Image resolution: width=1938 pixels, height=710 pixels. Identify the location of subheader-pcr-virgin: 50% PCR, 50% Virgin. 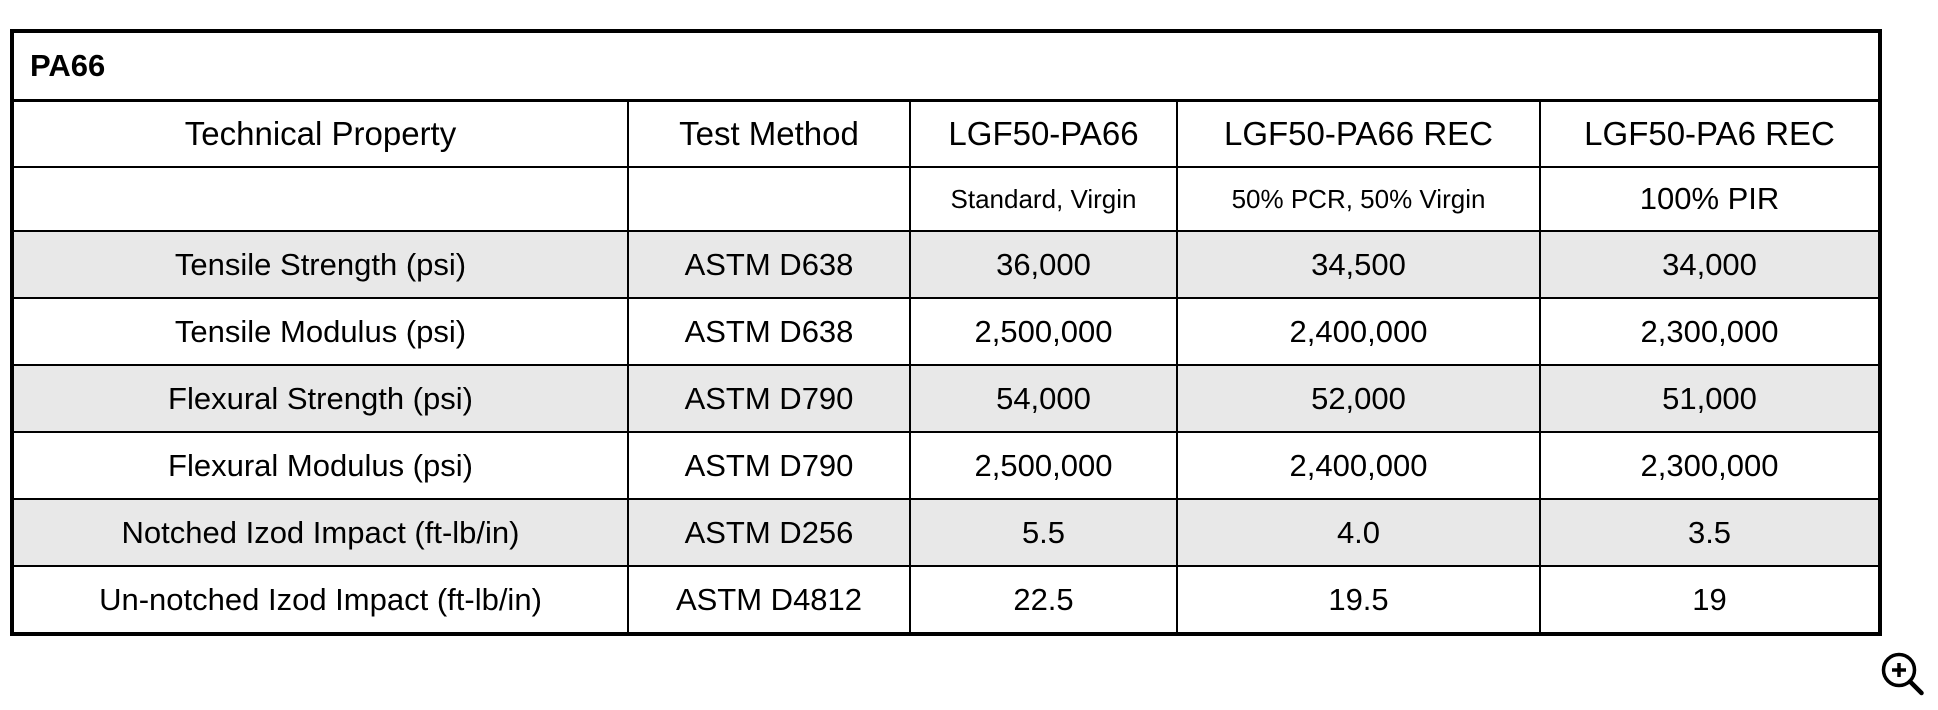
(1358, 199).